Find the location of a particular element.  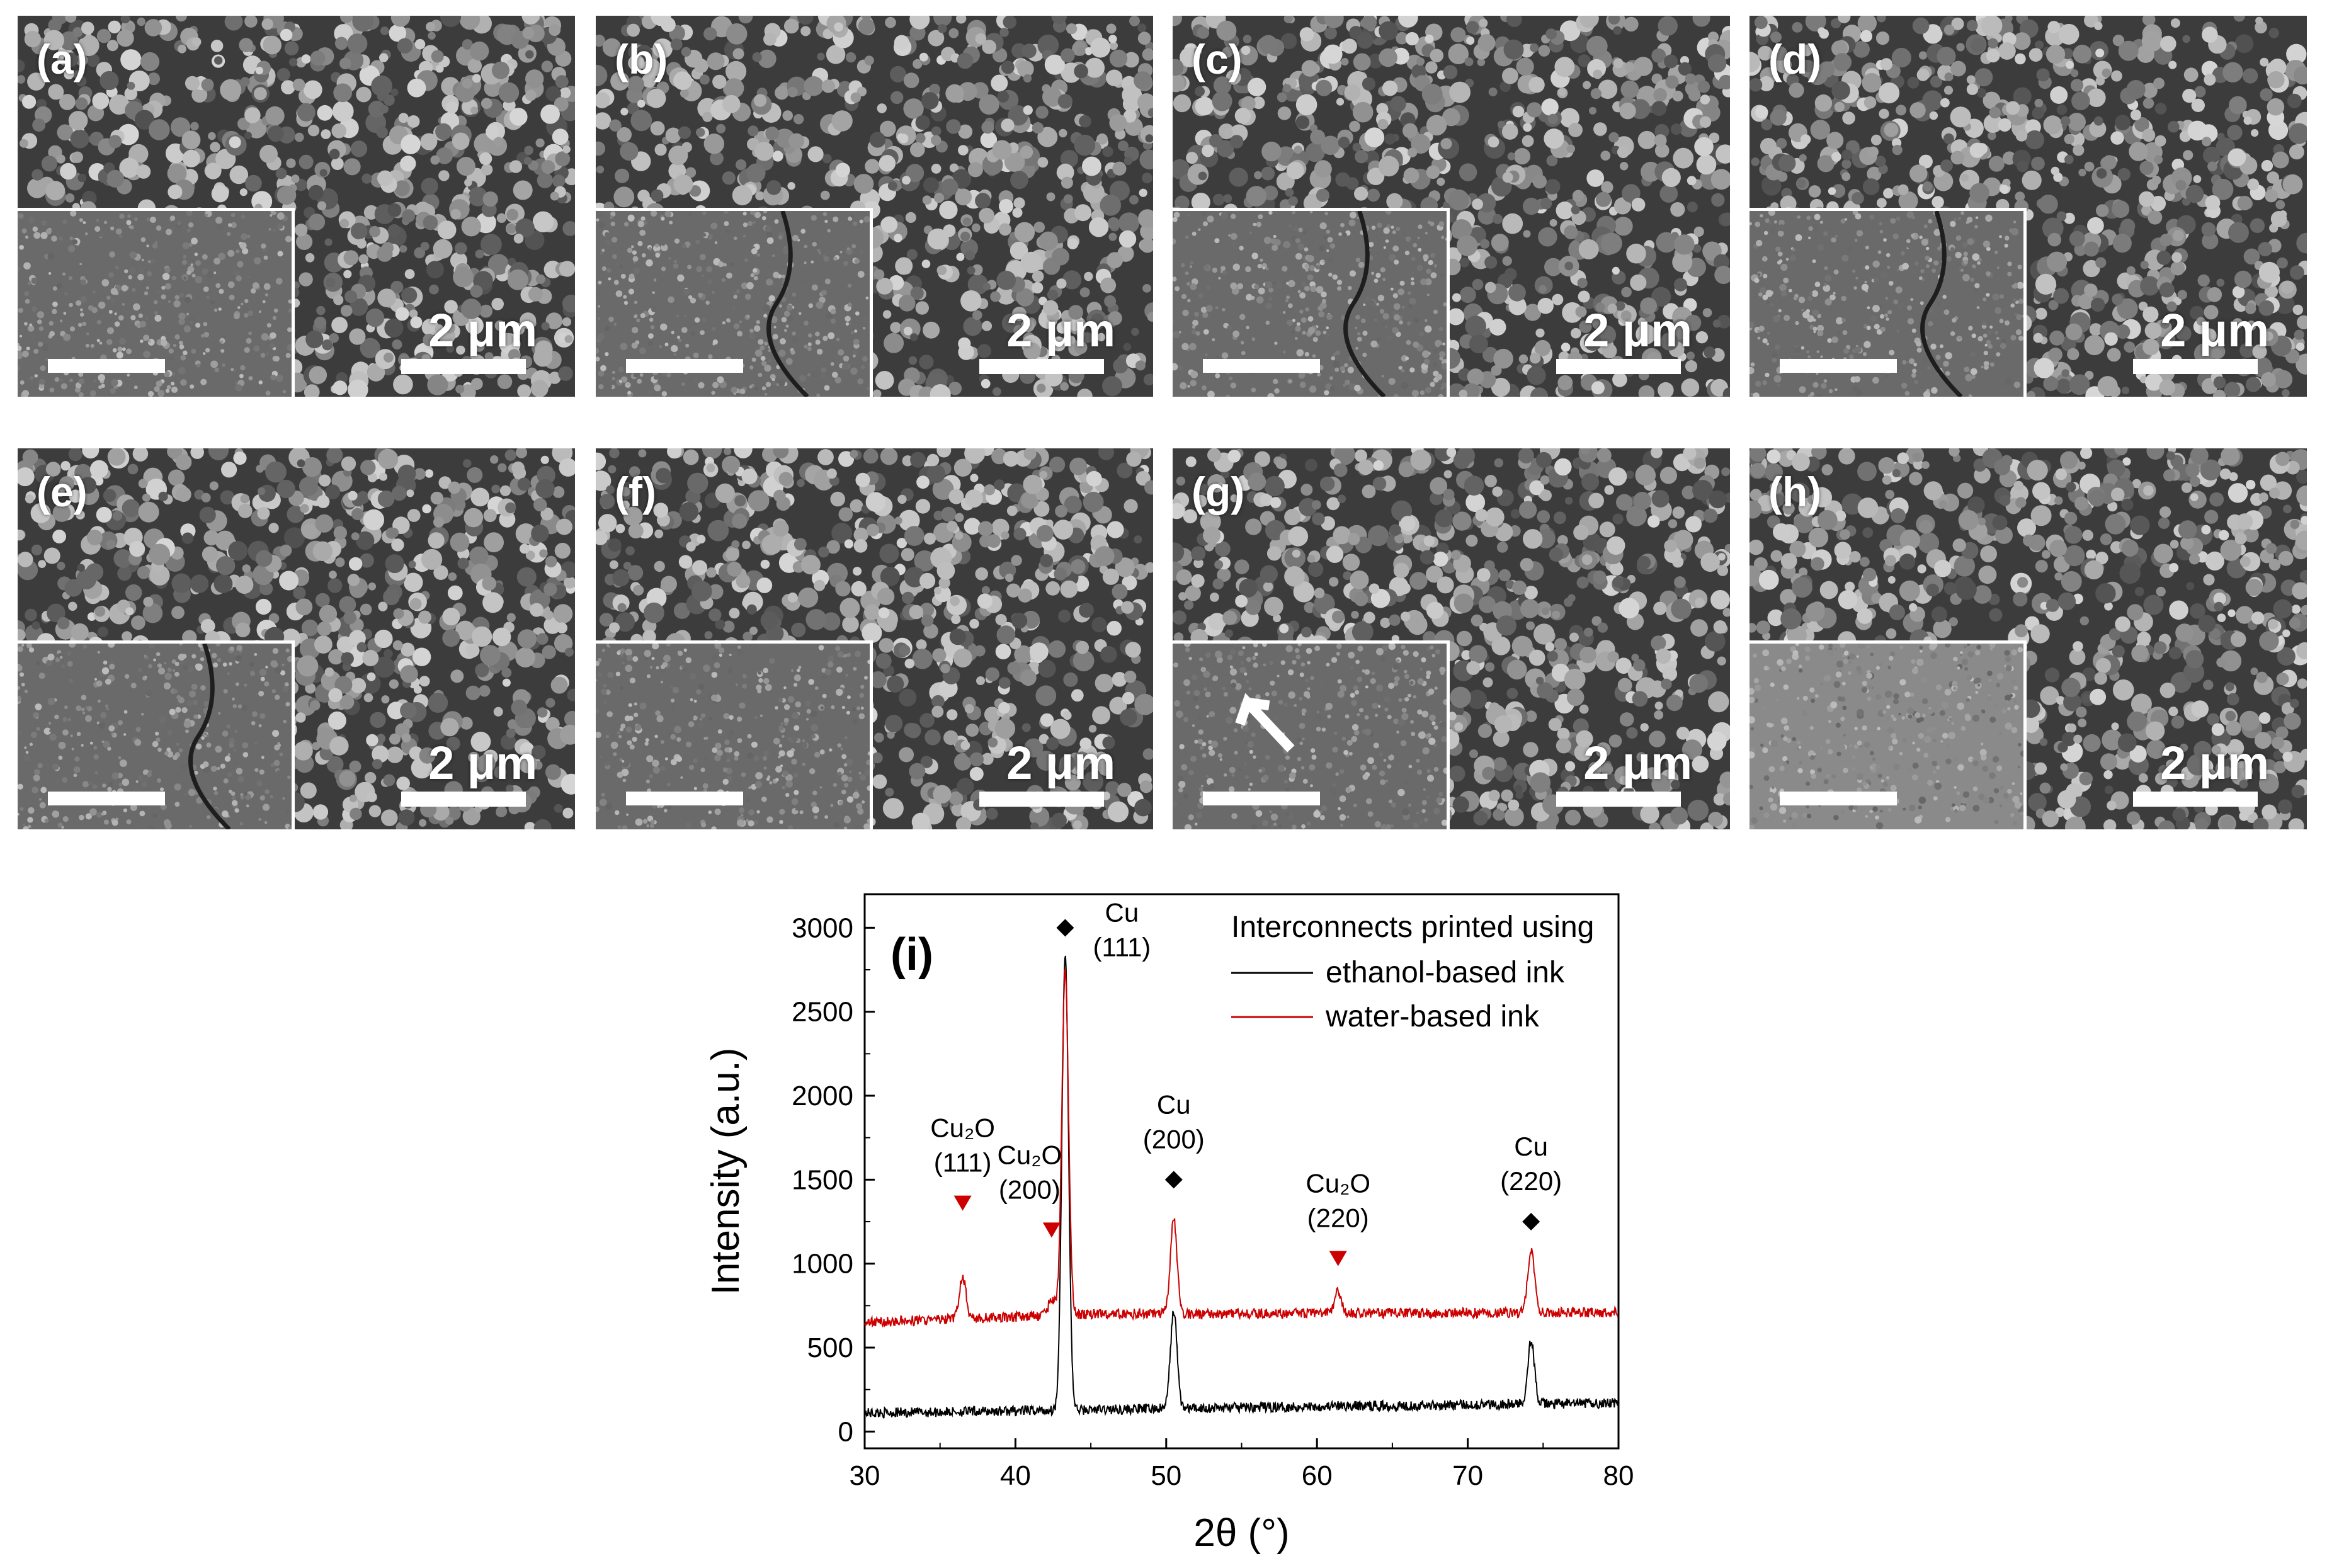

sem-panel: (b) 2 μm is located at coordinates (874, 206).